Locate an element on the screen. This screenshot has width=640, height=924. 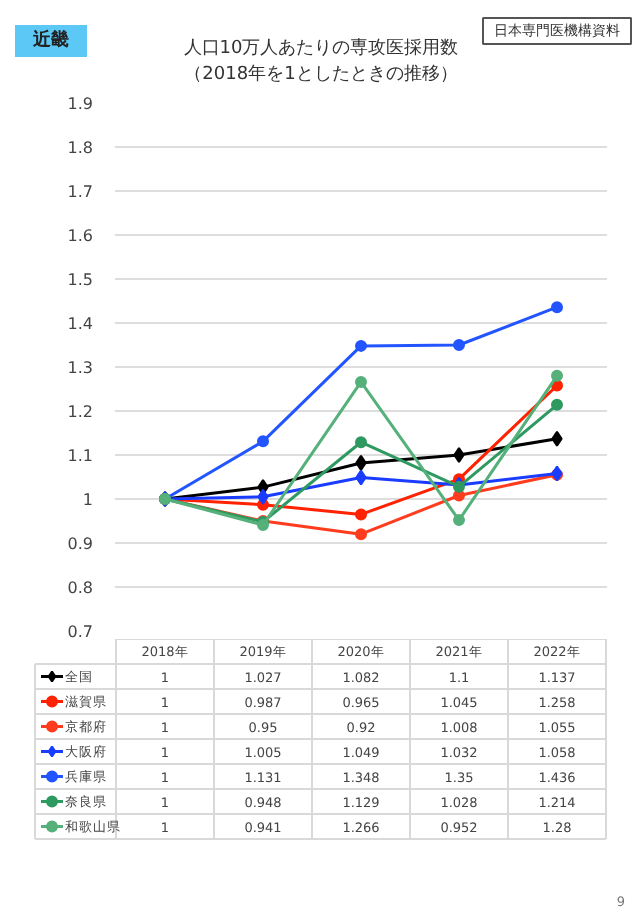
y-tick-label: 1.9 is located at coordinates (80, 104).